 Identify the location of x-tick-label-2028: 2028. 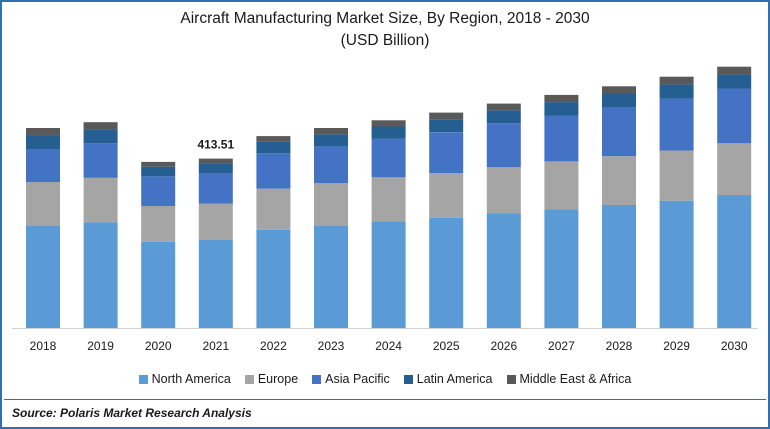
(619, 346).